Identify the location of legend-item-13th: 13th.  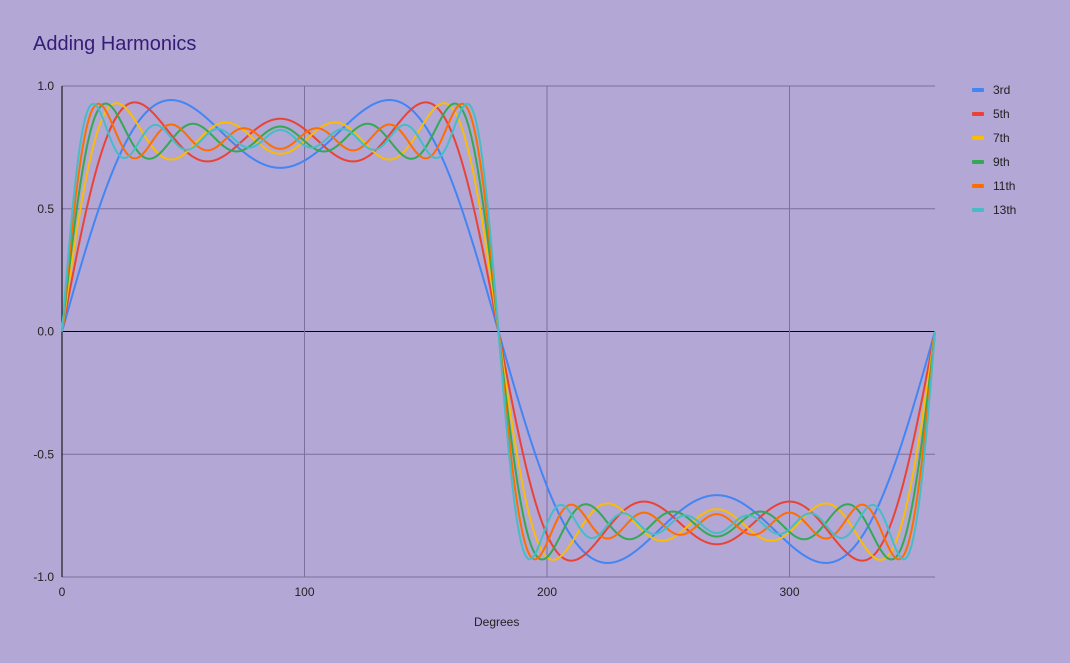
(994, 210).